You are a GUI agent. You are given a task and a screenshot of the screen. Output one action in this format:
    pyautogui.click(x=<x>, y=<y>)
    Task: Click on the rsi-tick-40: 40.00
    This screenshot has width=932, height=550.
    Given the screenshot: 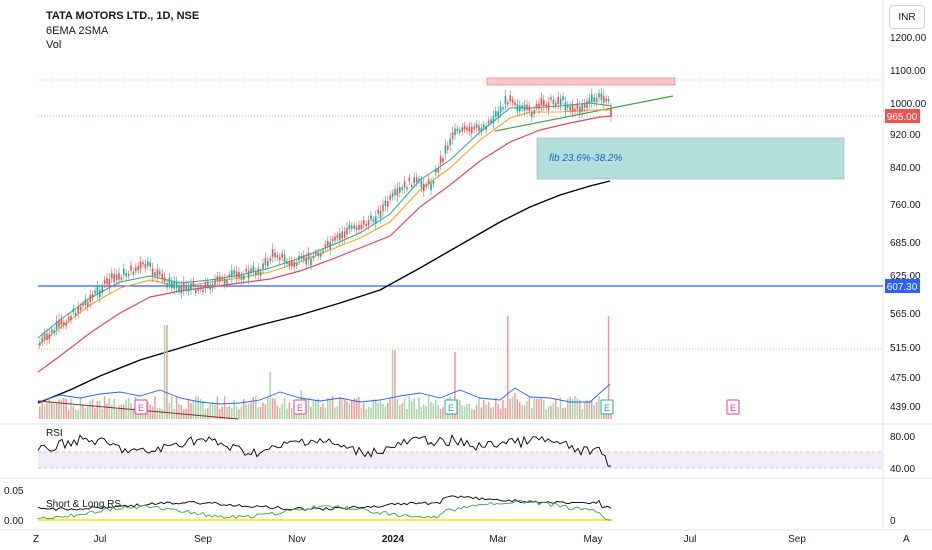 What is the action you would take?
    pyautogui.click(x=902, y=469)
    